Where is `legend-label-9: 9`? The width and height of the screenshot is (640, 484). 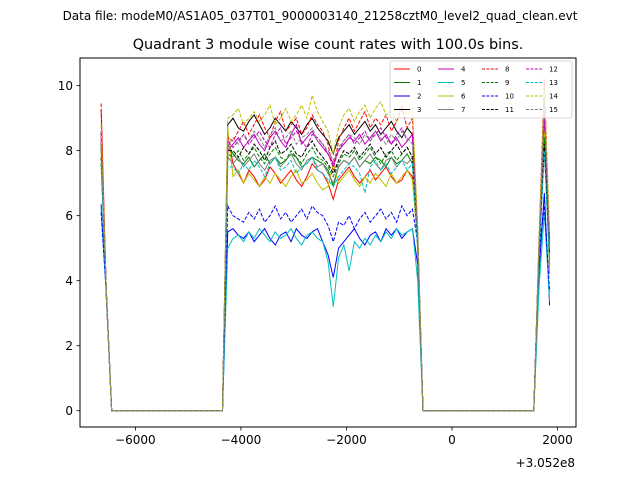 legend-label-9: 9 is located at coordinates (507, 83).